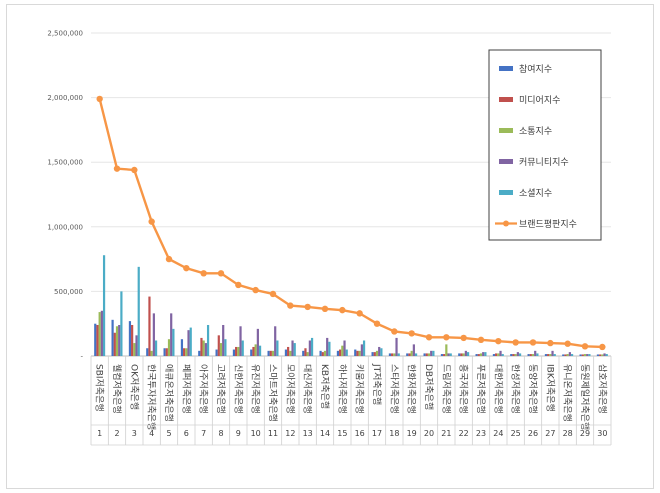  Describe the element at coordinates (81, 357) in the screenshot. I see `y-tick-label: -` at that location.